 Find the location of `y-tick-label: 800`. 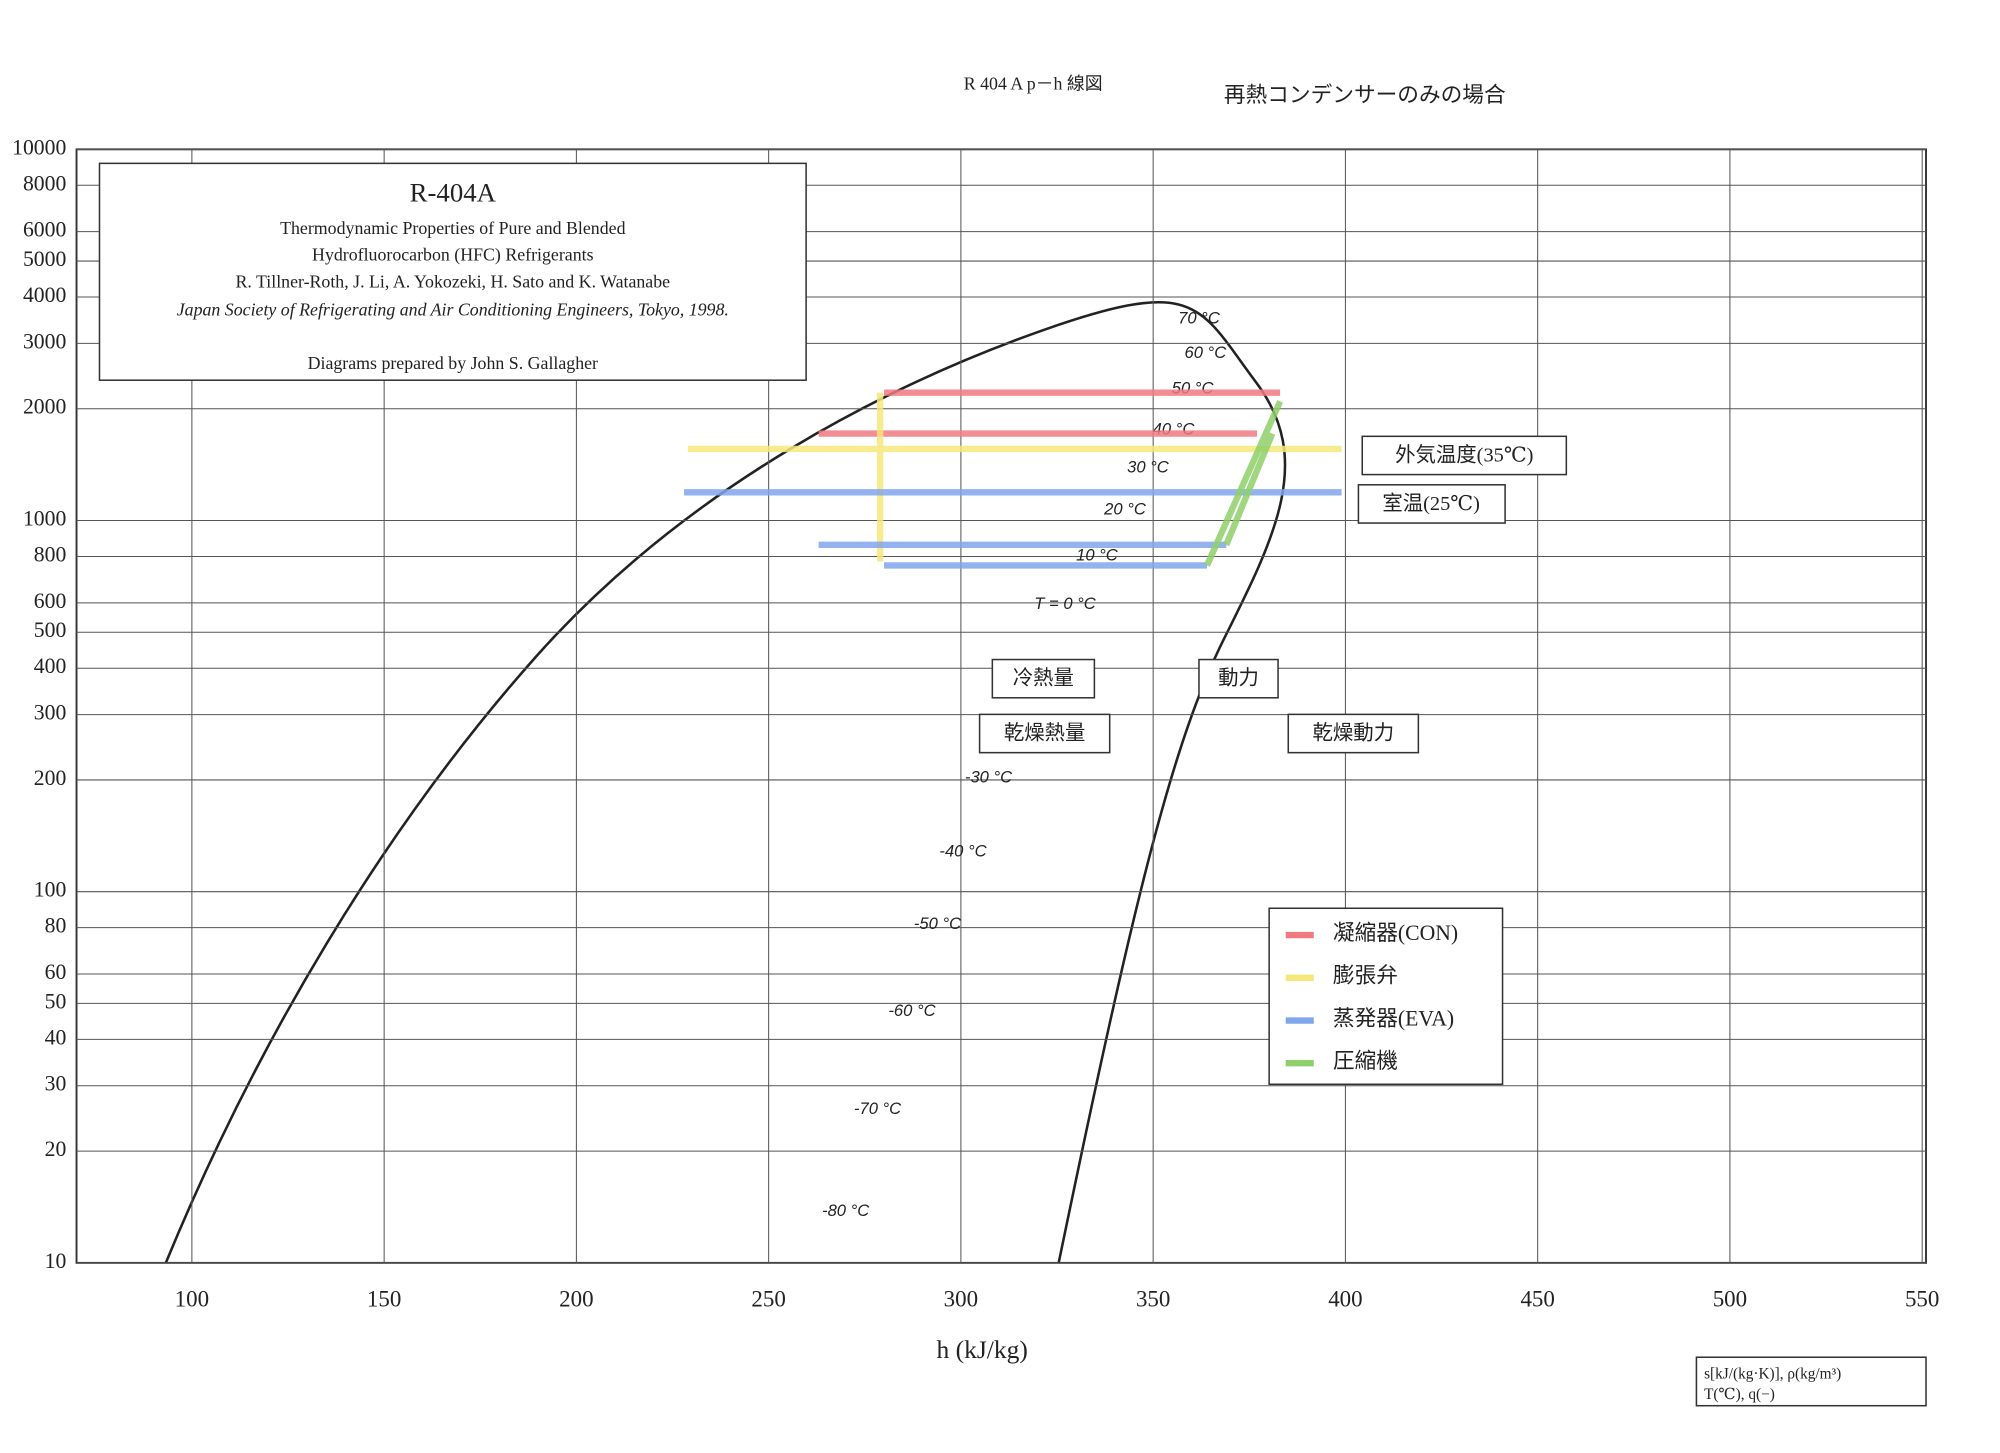

y-tick-label: 800 is located at coordinates (50, 554).